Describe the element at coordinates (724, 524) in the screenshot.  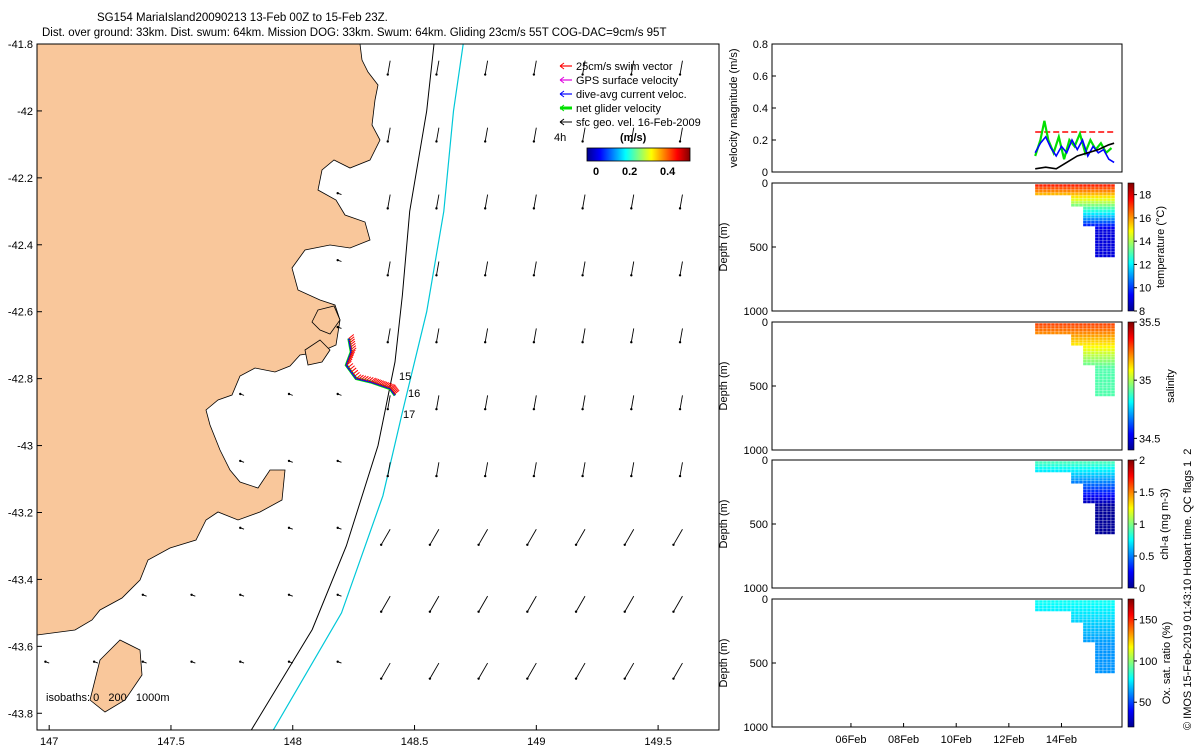
I see `chla-ylabel: Depth (m)` at that location.